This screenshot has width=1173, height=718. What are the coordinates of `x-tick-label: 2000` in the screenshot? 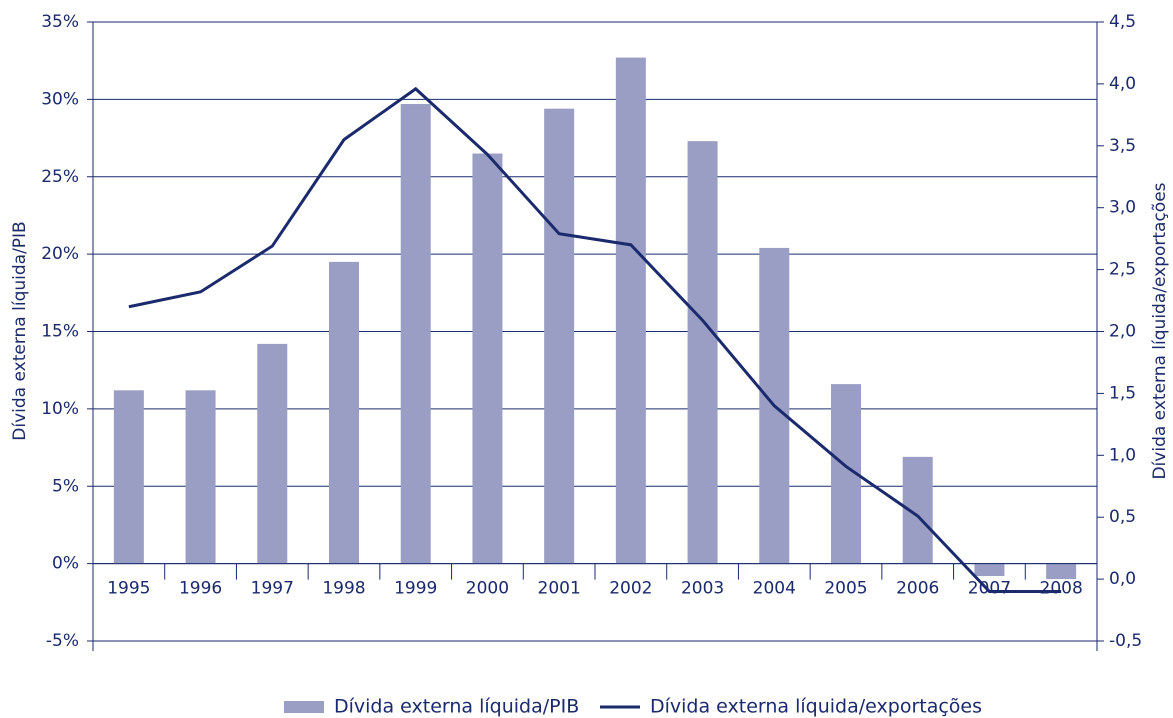 It's located at (487, 589).